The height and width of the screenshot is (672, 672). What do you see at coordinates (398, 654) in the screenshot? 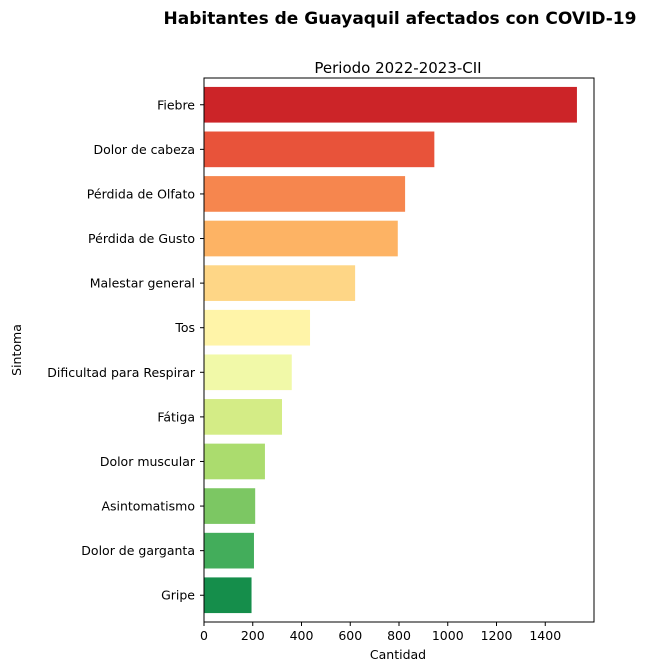
I see `x-axis-label: Cantidad` at bounding box center [398, 654].